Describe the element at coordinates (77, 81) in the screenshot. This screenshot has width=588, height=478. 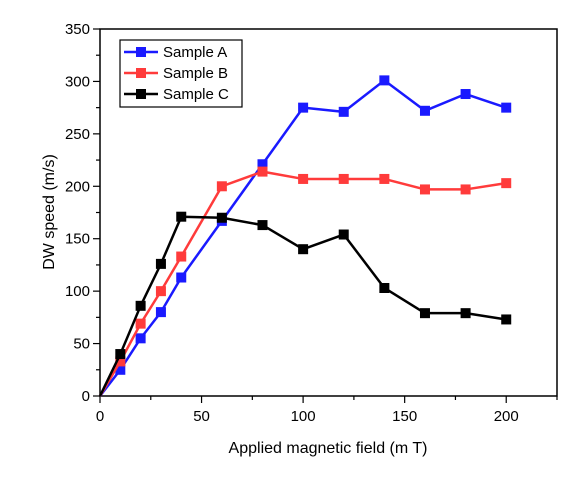
I see `y-tick-label: 300` at that location.